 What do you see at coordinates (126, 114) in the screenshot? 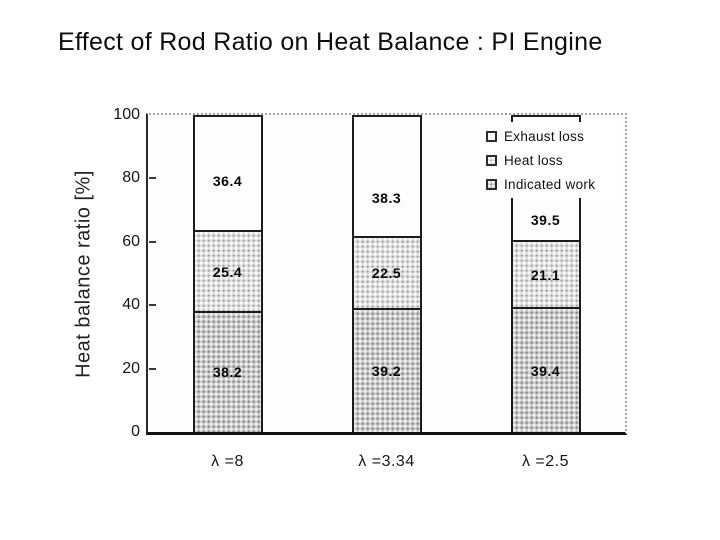
I see `y-tick-label: 100` at bounding box center [126, 114].